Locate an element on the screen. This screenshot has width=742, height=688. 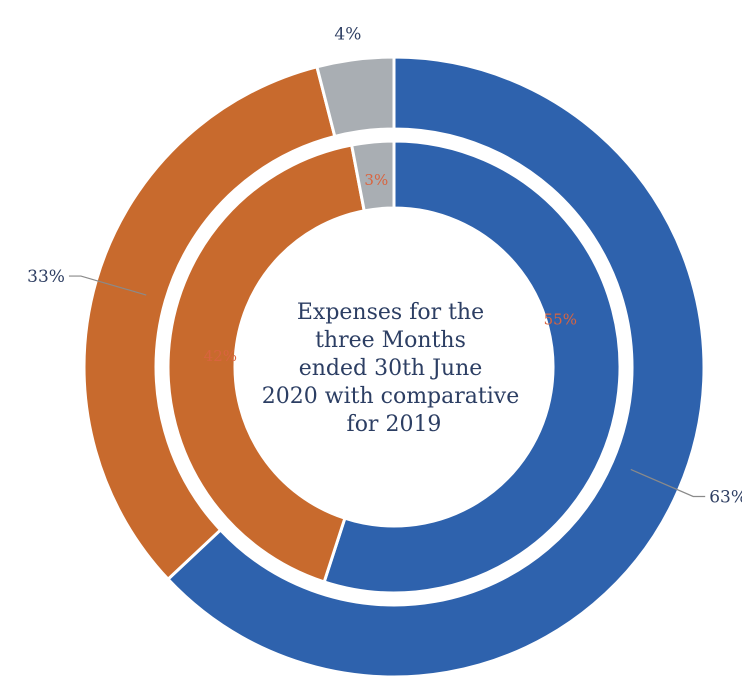
chart-title-line-2: three Months is located at coordinates (390, 340).